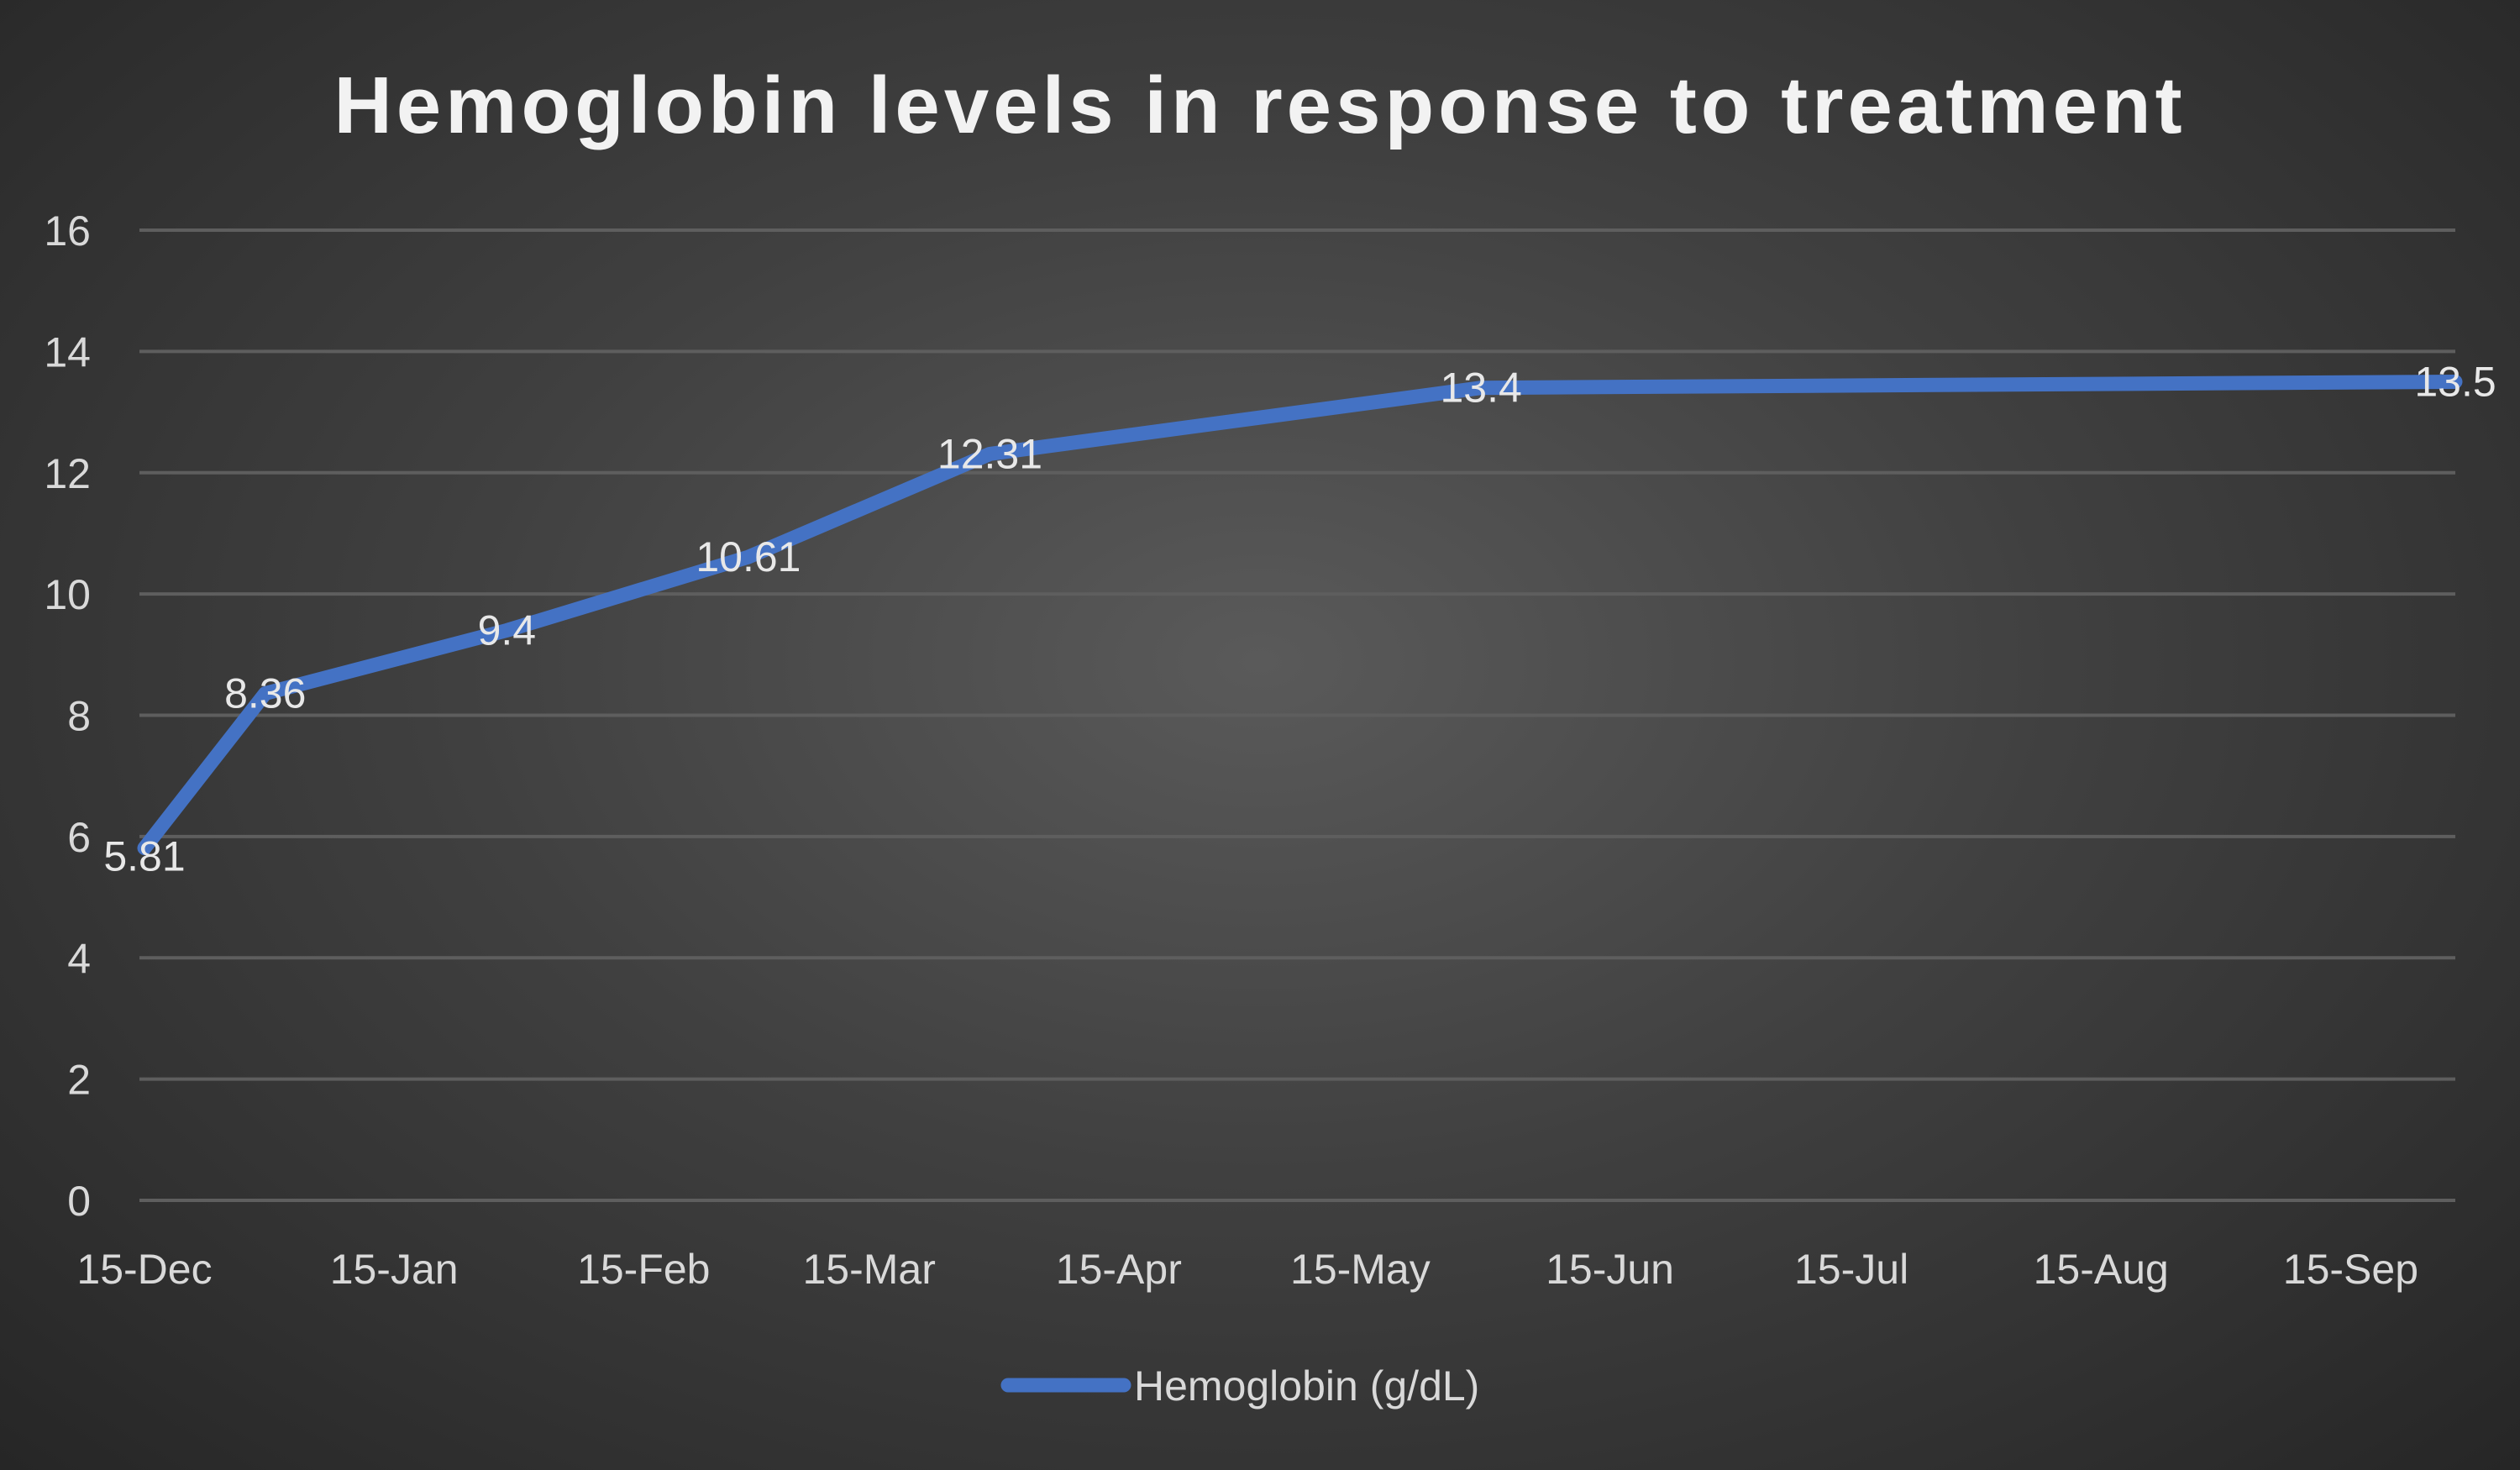 This screenshot has width=2520, height=1470. What do you see at coordinates (79, 958) in the screenshot?
I see `y-tick-label: 4` at bounding box center [79, 958].